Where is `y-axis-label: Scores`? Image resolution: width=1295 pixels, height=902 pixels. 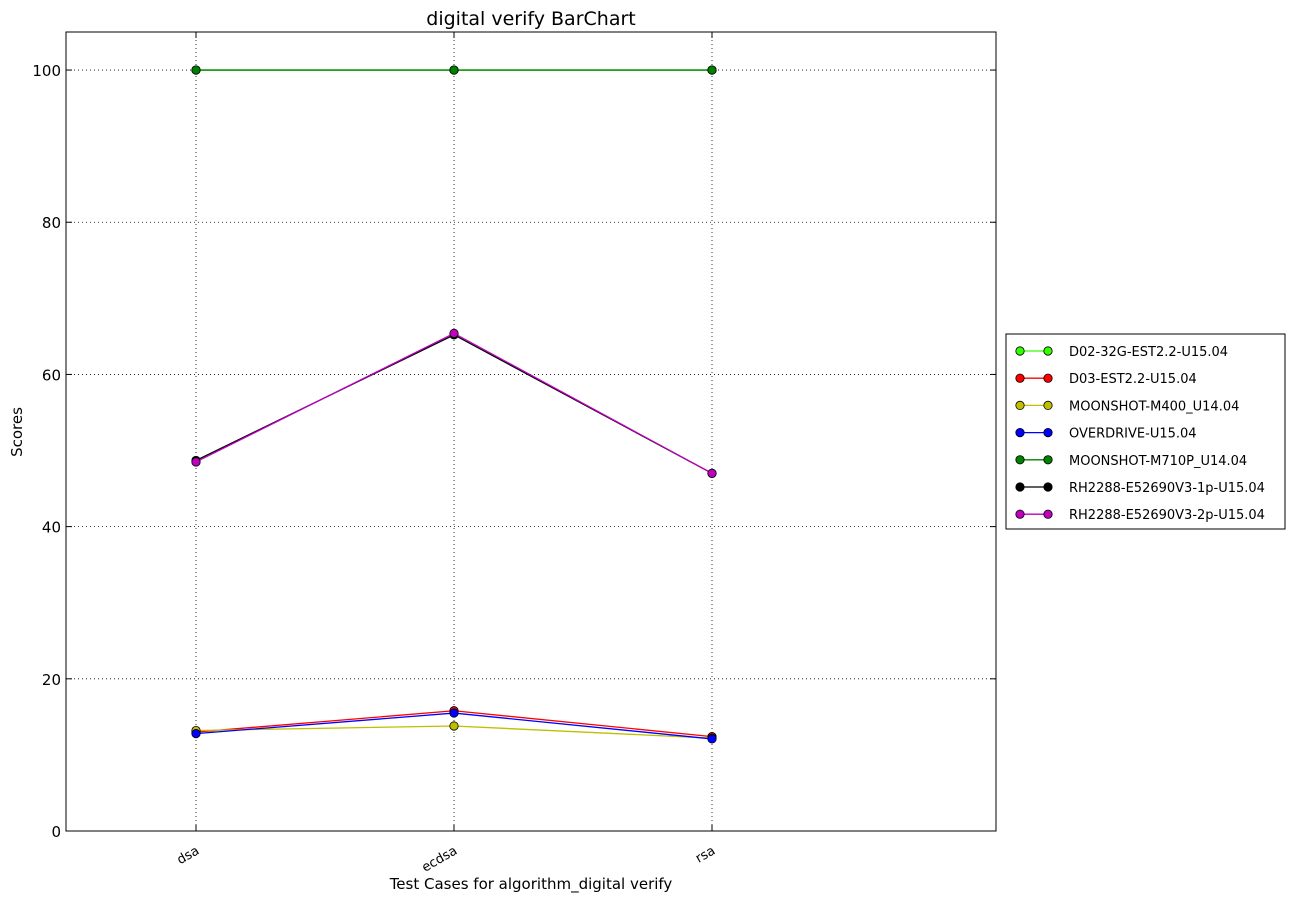
y-axis-label: Scores is located at coordinates (17, 432).